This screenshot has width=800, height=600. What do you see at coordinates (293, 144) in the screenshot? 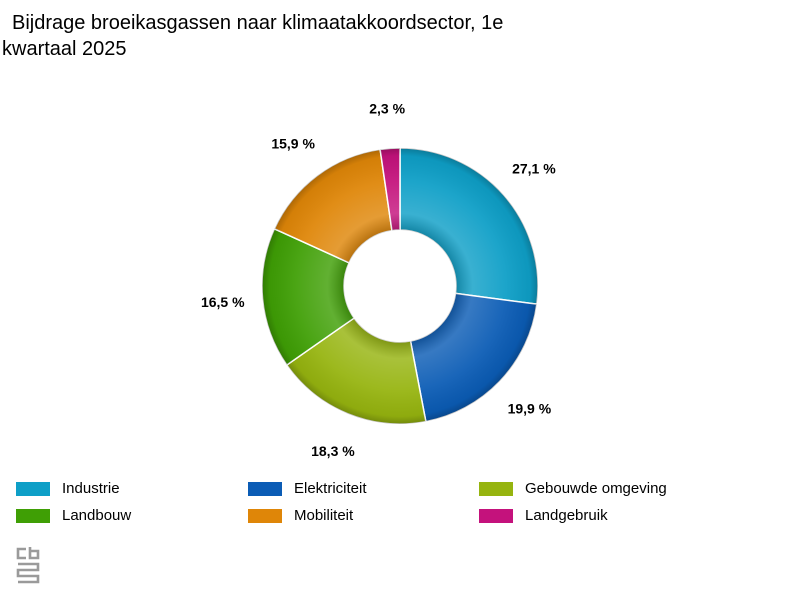
I see `data-label-mobiliteit: 15,9 %` at bounding box center [293, 144].